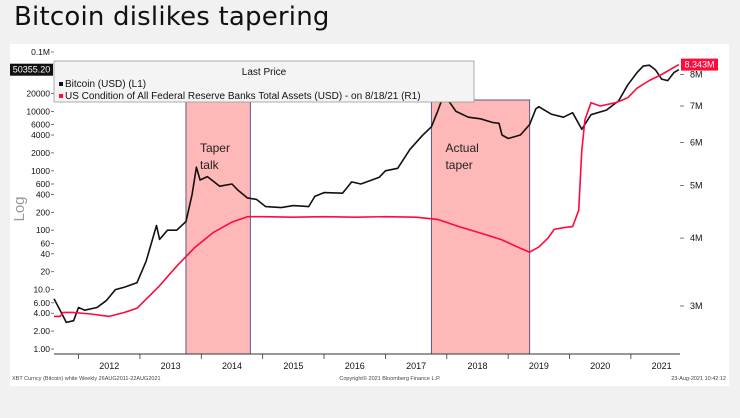  Describe the element at coordinates (38, 111) in the screenshot. I see `left-tick-label: 10000` at that location.